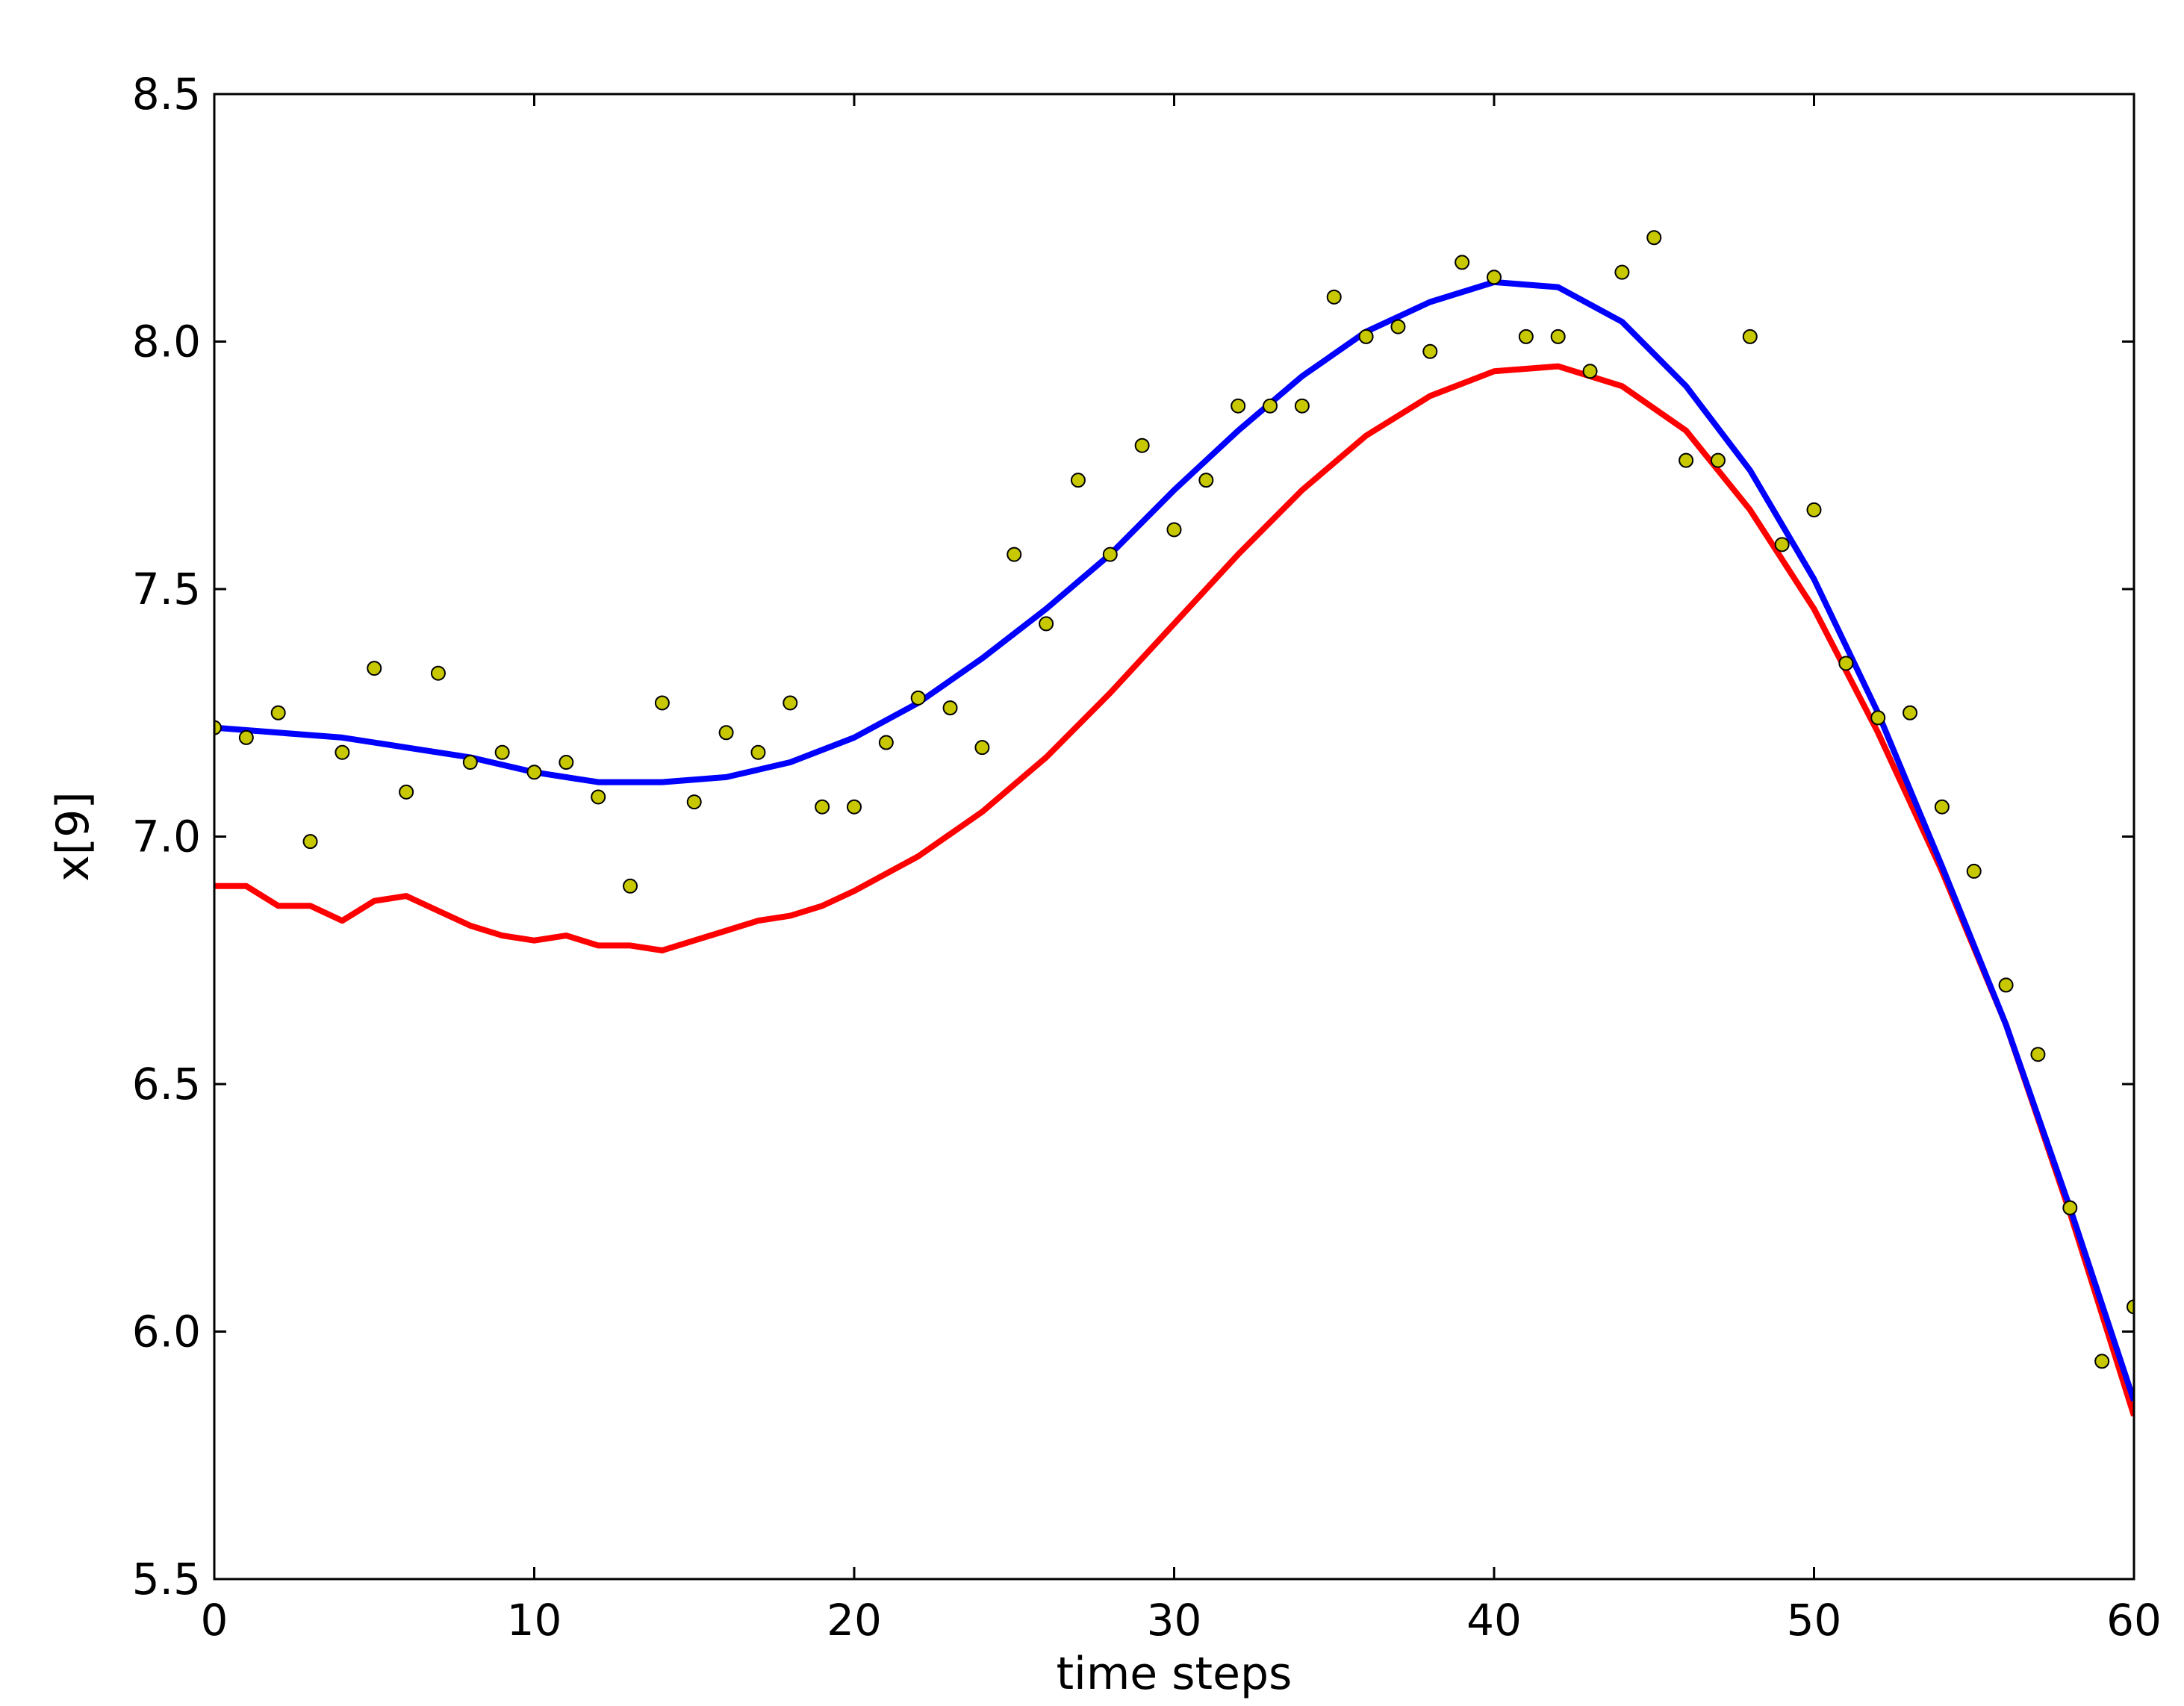  What do you see at coordinates (166, 342) in the screenshot?
I see `y-tick-label: 8.0` at bounding box center [166, 342].